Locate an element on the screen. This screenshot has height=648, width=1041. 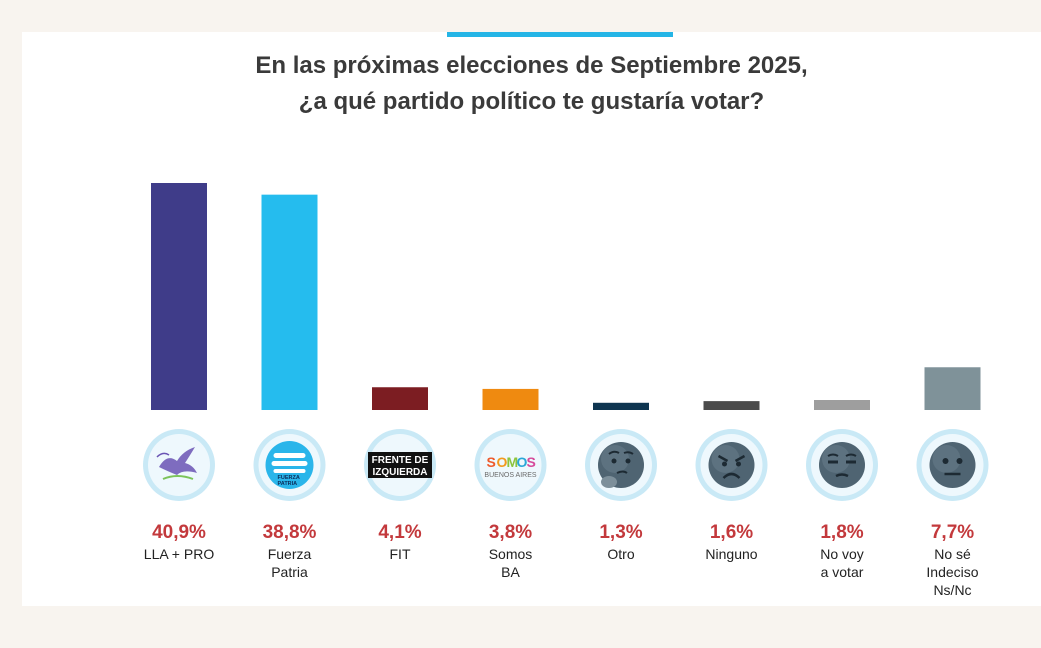
value-label: 3,8% is located at coordinates (510, 532).